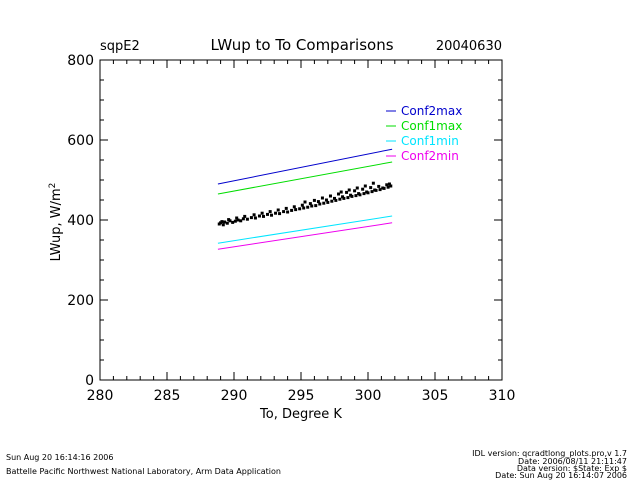  I want to click on y-tick-label: 400, so click(80, 221).